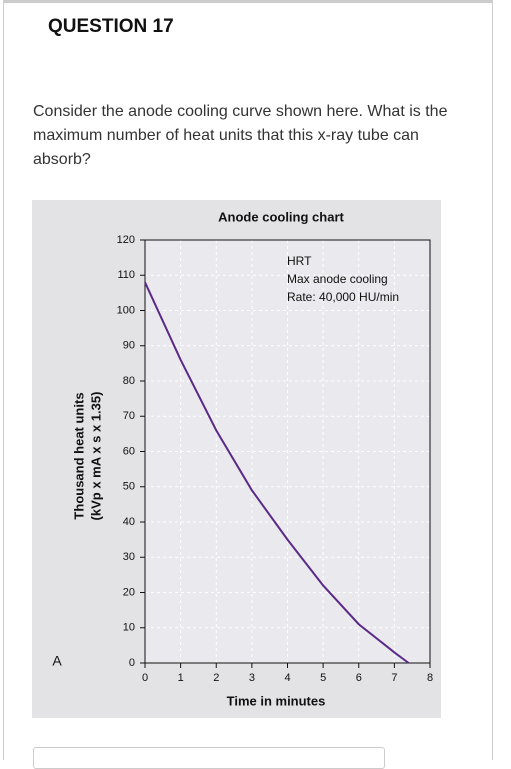  Describe the element at coordinates (129, 381) in the screenshot. I see `y-tick-label: 80` at that location.